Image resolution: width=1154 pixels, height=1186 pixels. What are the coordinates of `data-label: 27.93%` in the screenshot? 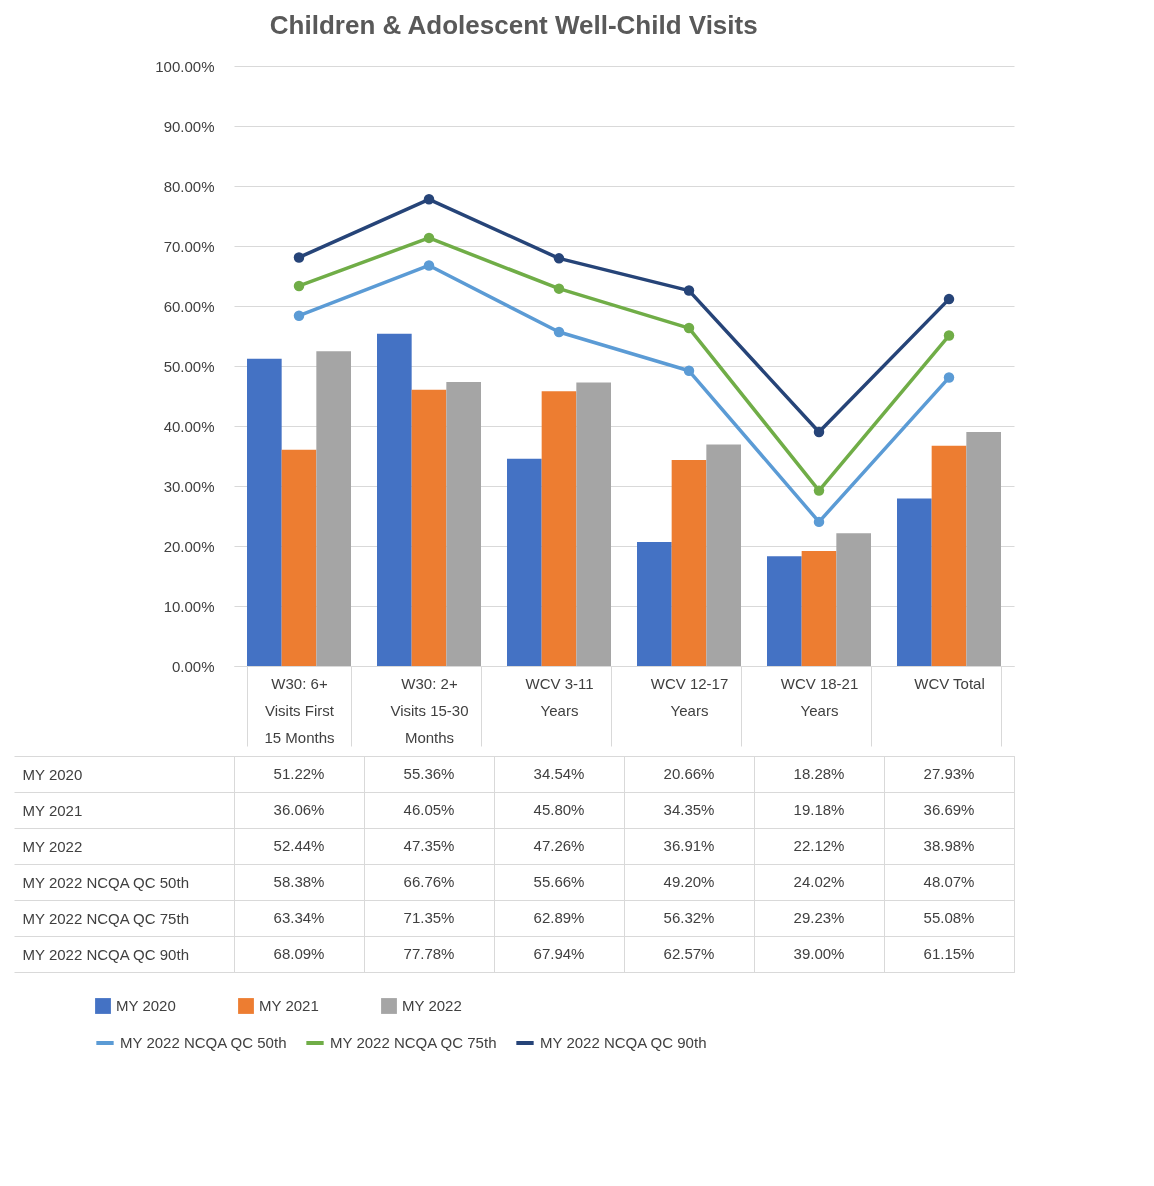 It's located at (949, 773).